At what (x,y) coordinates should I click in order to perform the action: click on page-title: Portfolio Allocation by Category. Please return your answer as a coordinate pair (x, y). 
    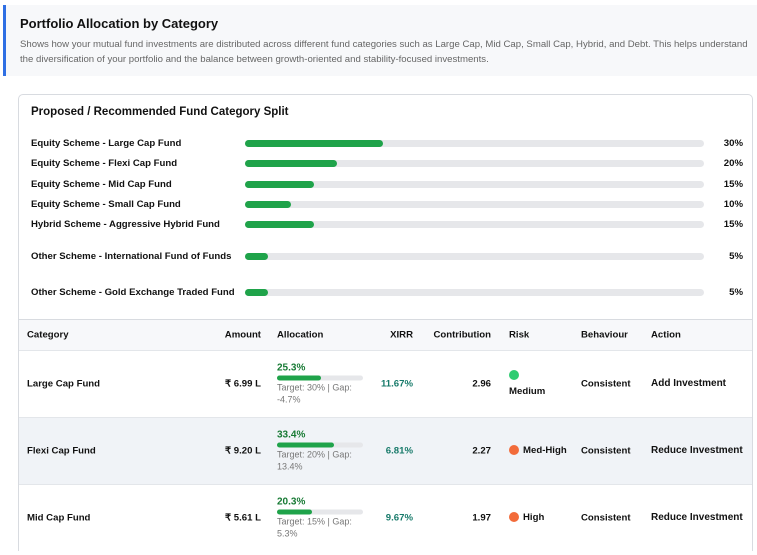
    Looking at the image, I should click on (119, 23).